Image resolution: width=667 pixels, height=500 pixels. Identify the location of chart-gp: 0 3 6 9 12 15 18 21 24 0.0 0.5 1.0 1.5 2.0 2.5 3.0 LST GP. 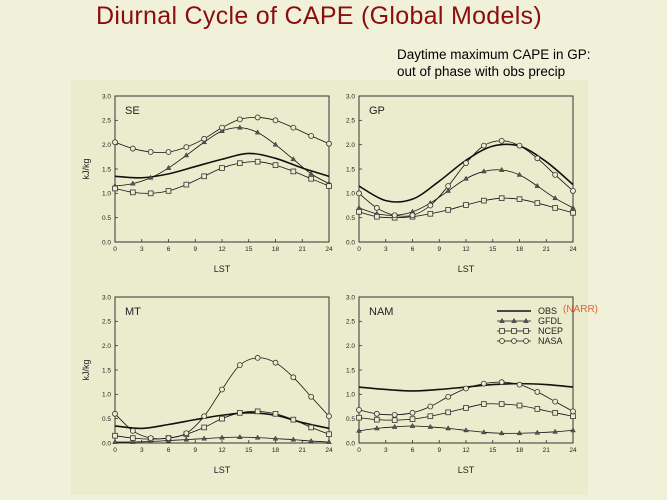
(461, 183).